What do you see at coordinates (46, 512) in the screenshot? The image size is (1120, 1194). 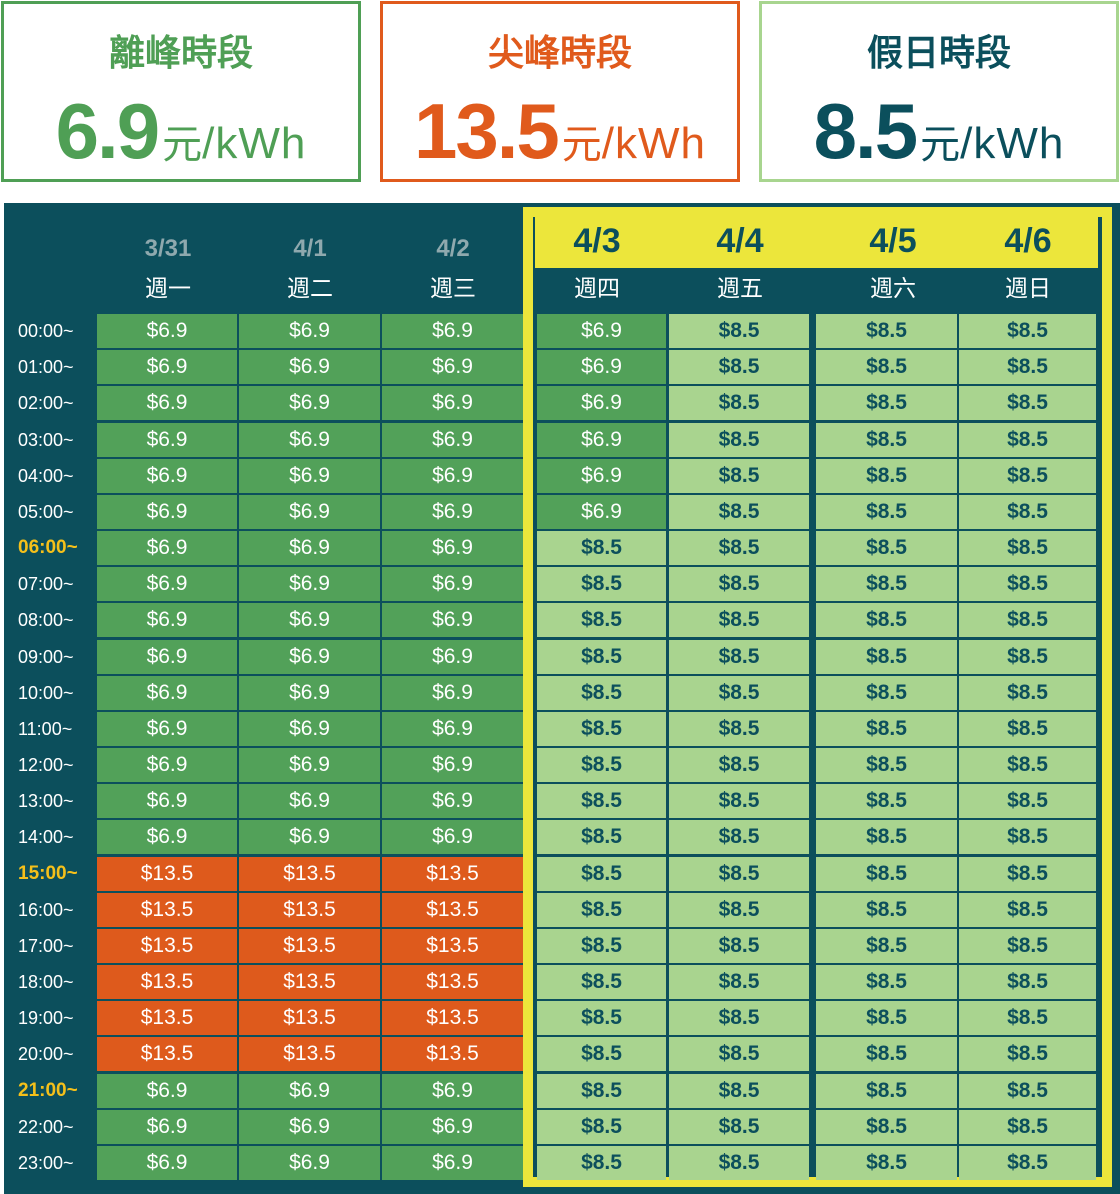 I see `time-label: 05:00~` at bounding box center [46, 512].